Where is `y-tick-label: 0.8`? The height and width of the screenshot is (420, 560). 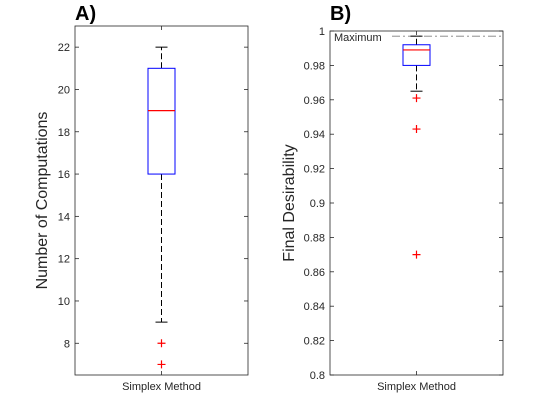 y-tick-label: 0.8 is located at coordinates (317, 376).